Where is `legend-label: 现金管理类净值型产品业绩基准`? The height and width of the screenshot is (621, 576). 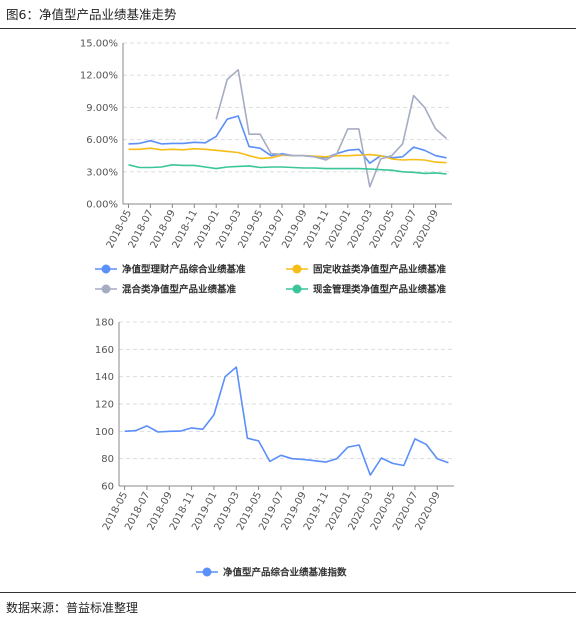
legend-label: 现金管理类净值型产品业绩基准 is located at coordinates (380, 290).